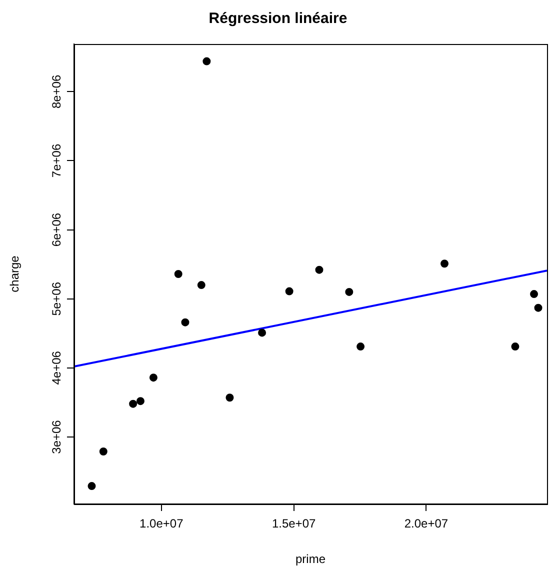 The width and height of the screenshot is (552, 573). I want to click on y-tick-label: 8e+06, so click(56, 91).